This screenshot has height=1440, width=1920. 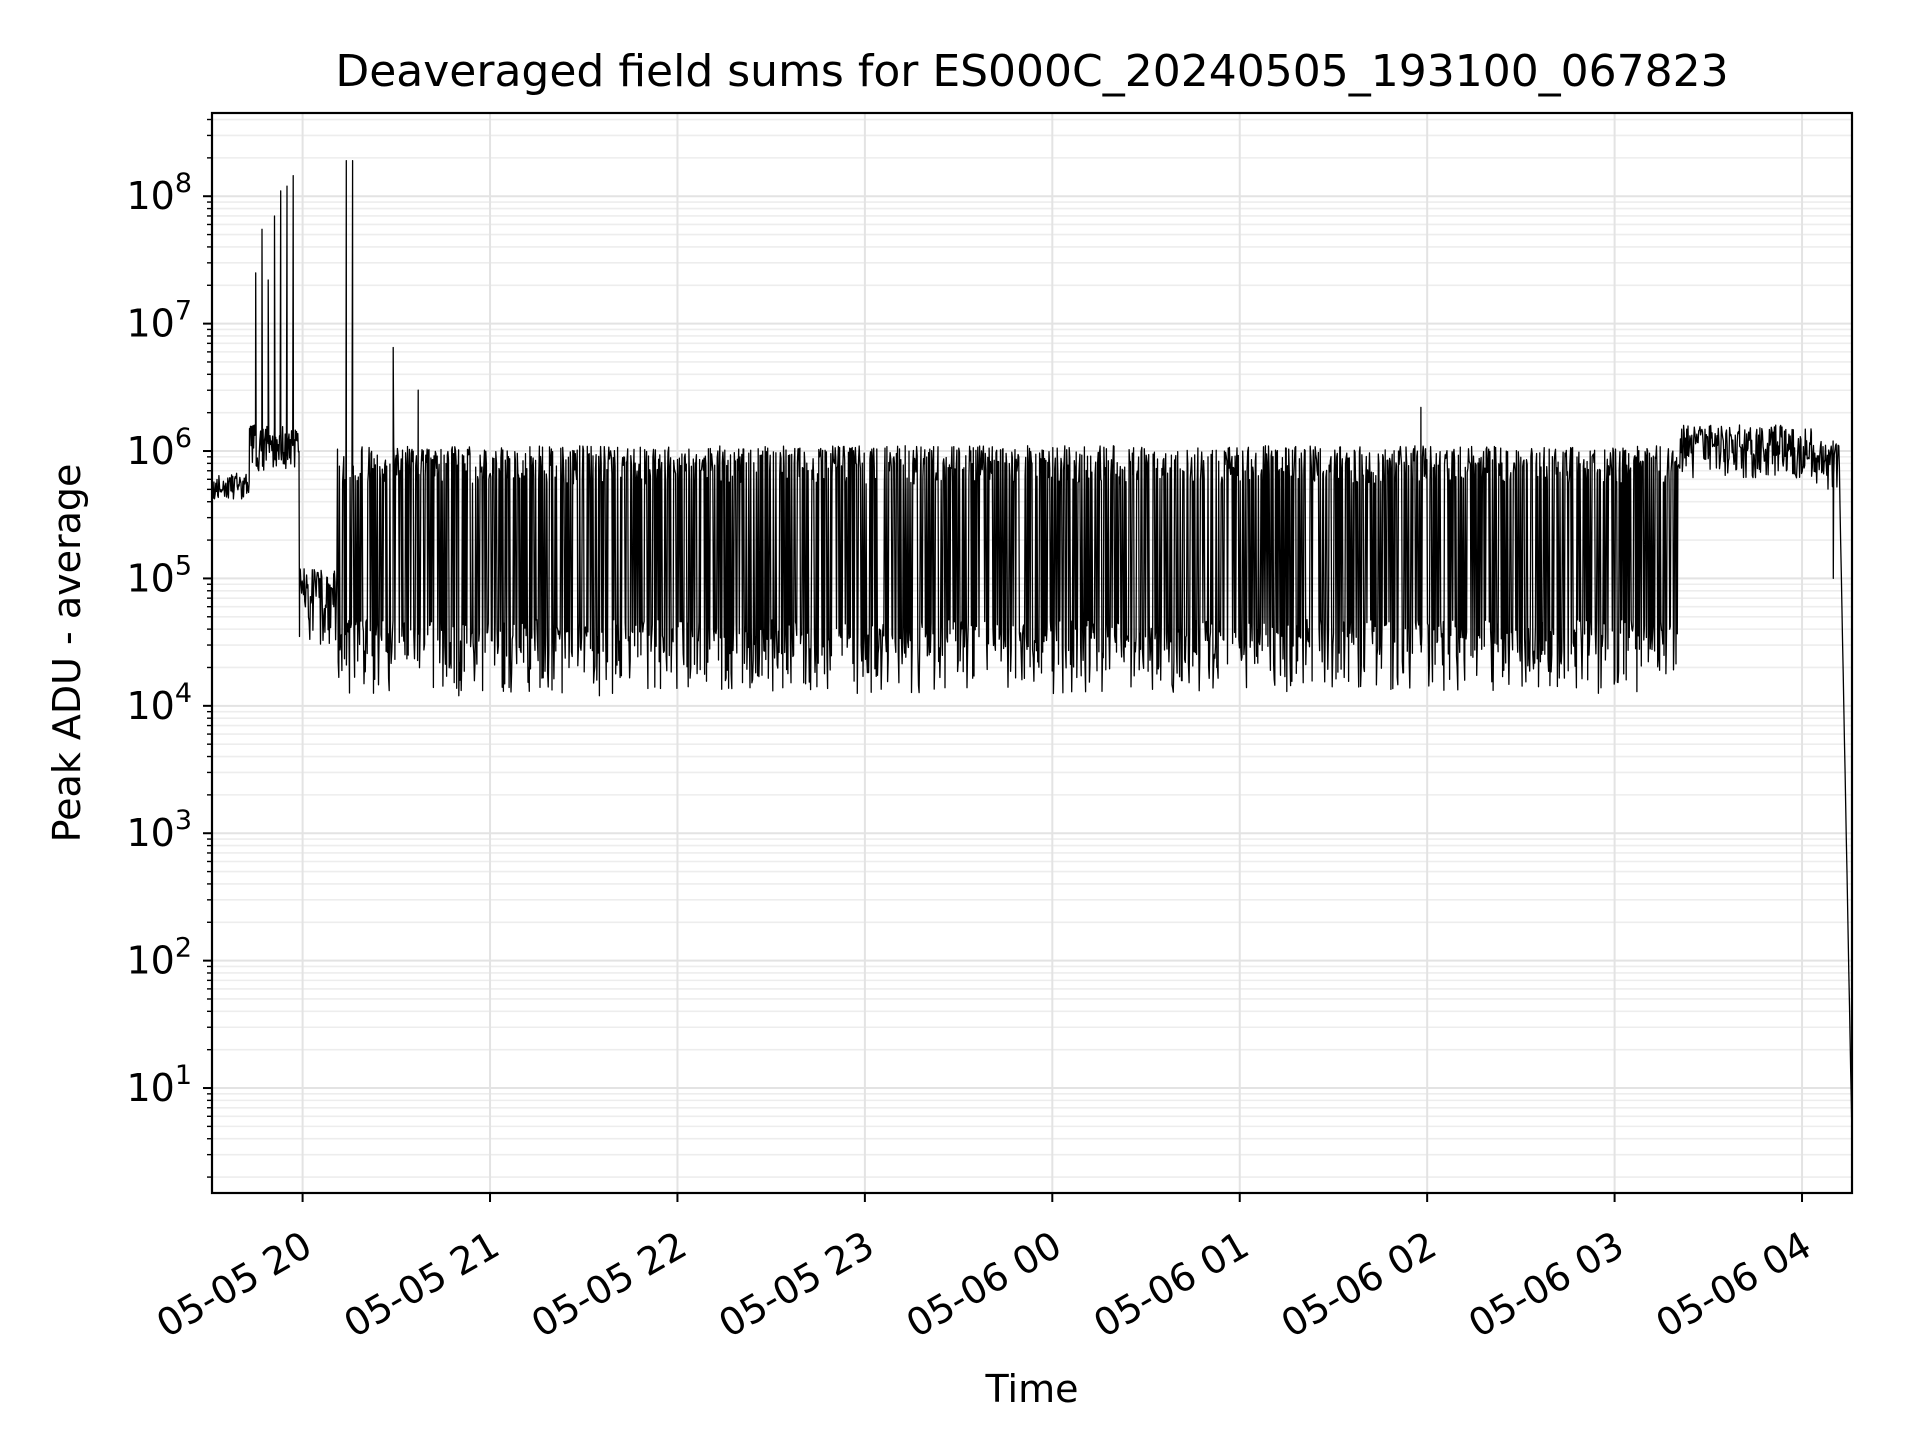 I want to click on y-tick-label: 10¹, so click(x=159, y=1085).